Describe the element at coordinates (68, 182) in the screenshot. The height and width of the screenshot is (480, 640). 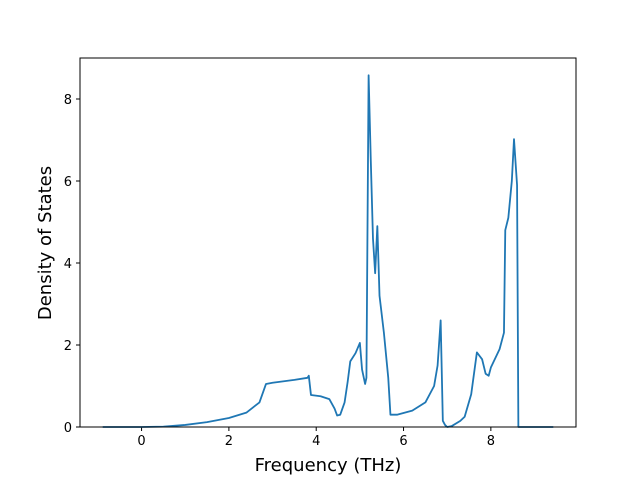
I see `y-tick-label: 6` at that location.